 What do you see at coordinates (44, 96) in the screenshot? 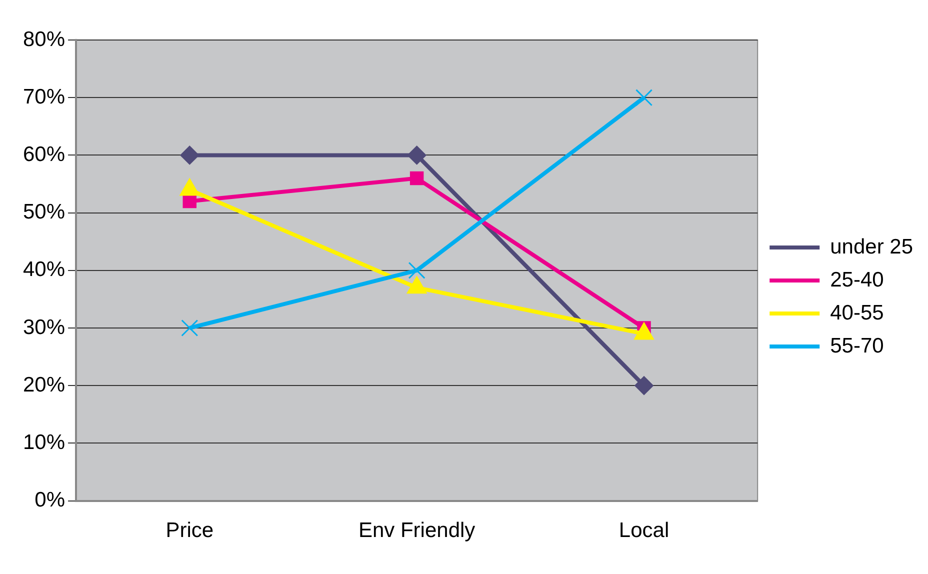
I see `y-tick-label: 70%` at bounding box center [44, 96].